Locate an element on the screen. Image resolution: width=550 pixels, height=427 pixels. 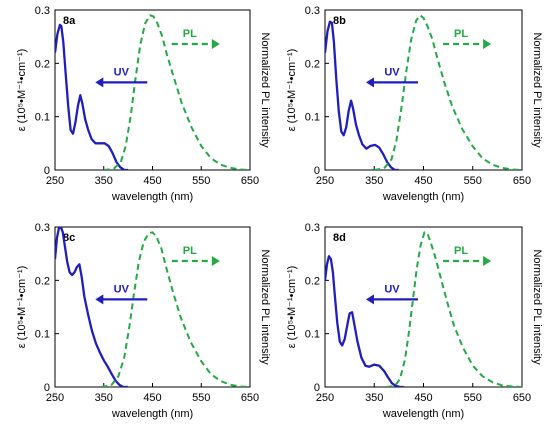
panel-label: 8a is located at coordinates (69, 21).